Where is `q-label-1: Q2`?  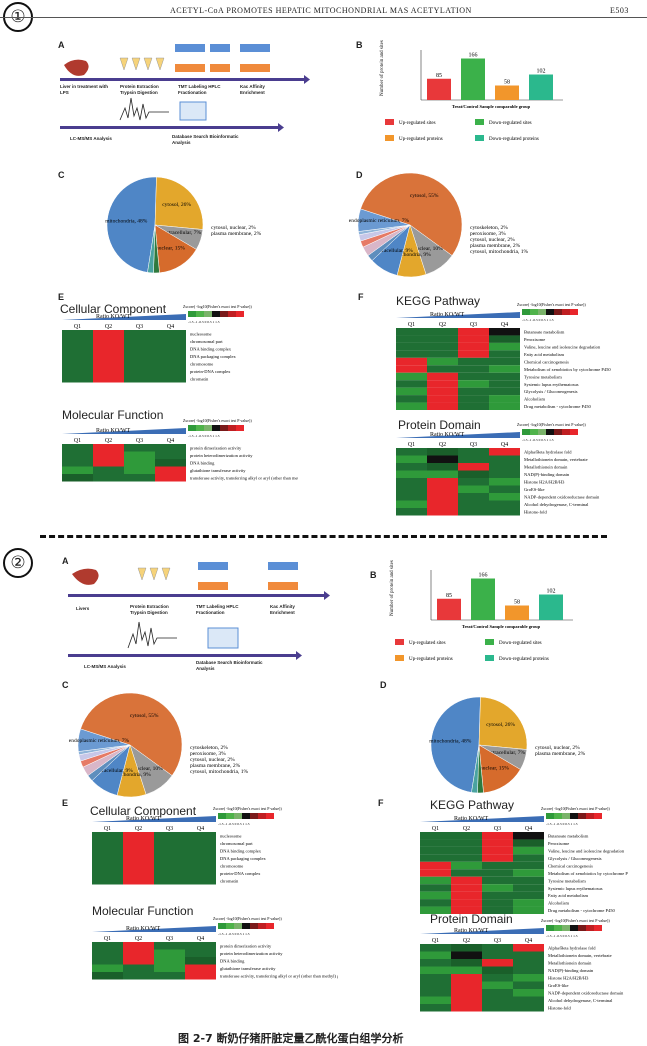
q-label-1: Q2 is located at coordinates (466, 941).